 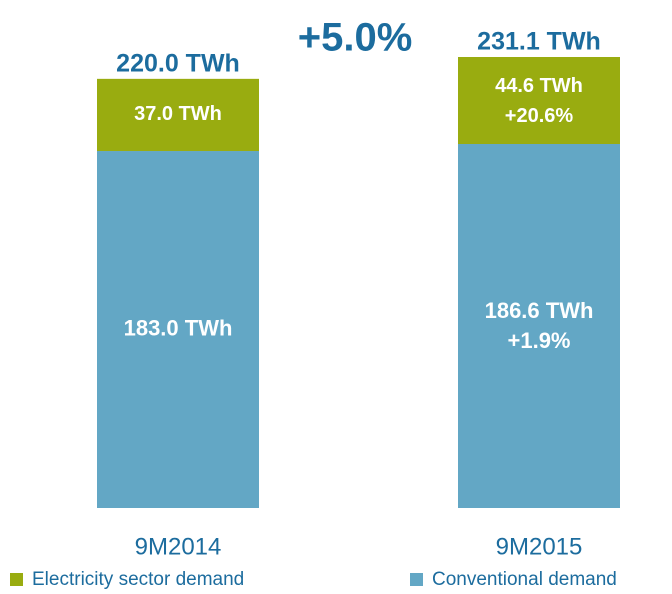 I want to click on total-label: 220.0 TWh, so click(x=178, y=63).